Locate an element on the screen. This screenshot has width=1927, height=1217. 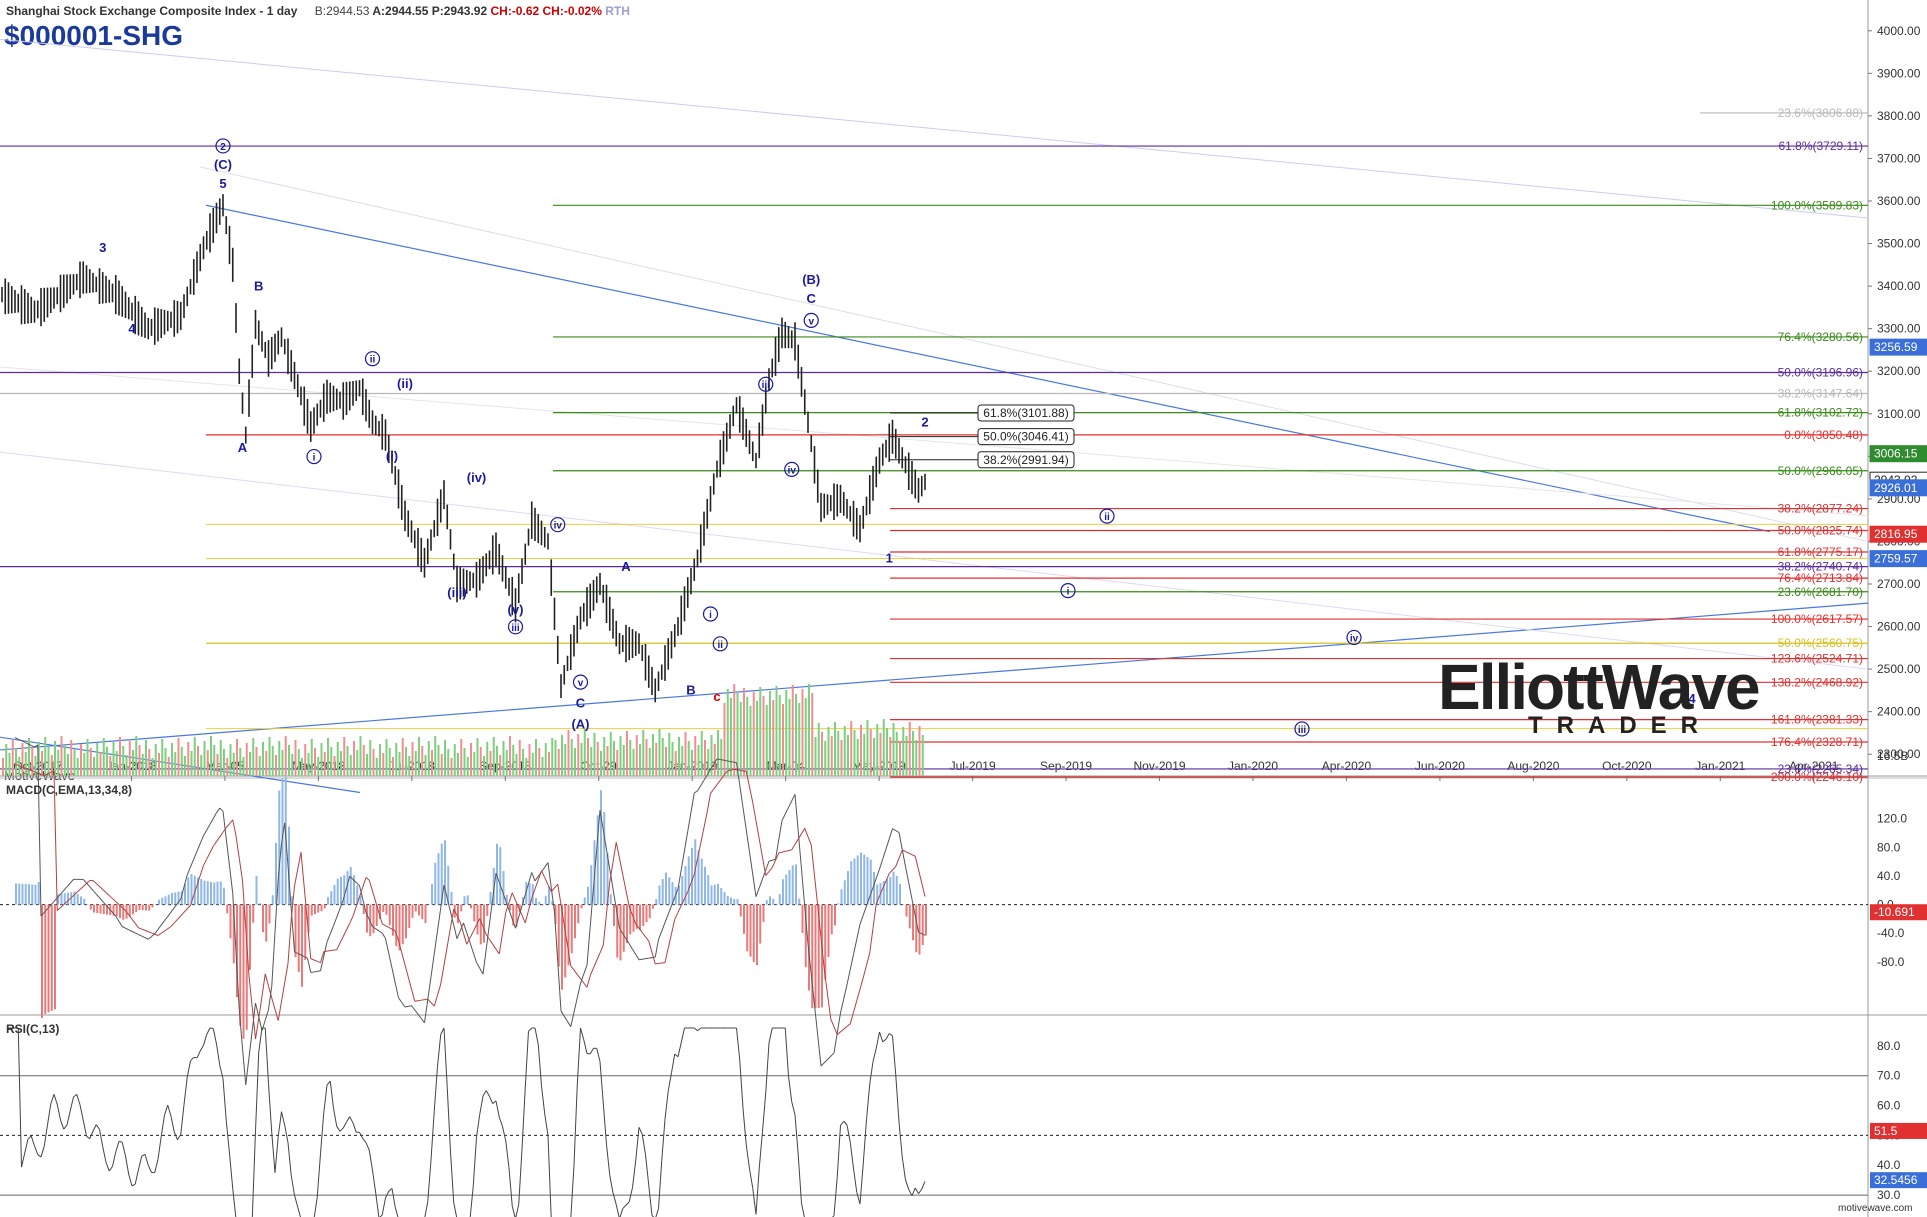
price-tag-label: 2926.01 is located at coordinates (1896, 488).